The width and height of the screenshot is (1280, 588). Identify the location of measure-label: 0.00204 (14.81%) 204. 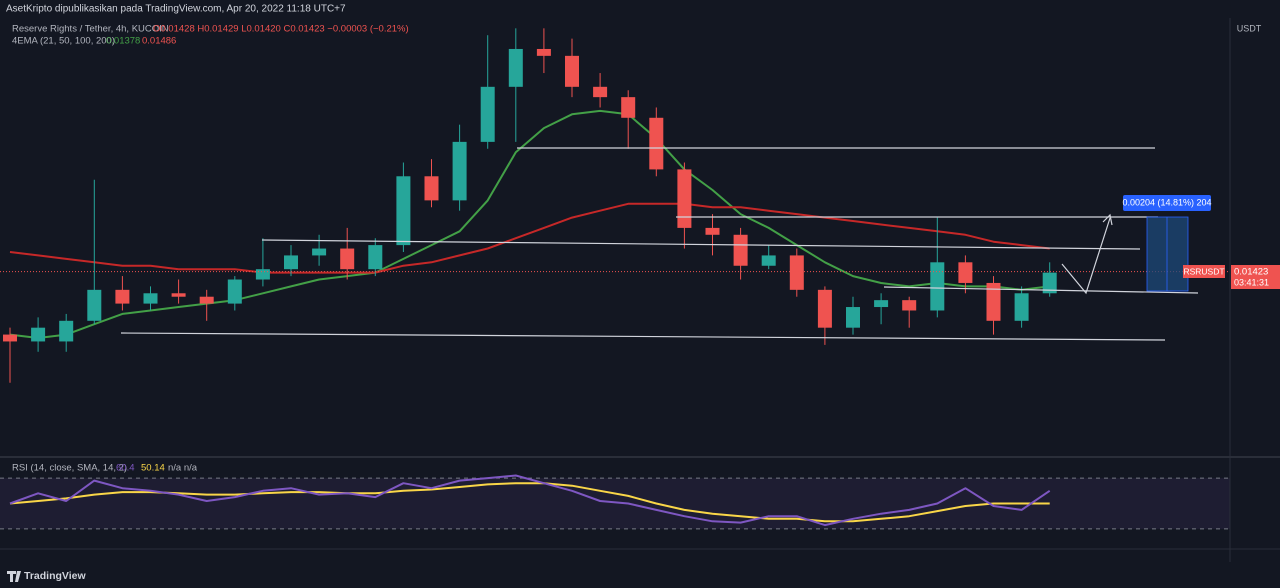
(1166, 202).